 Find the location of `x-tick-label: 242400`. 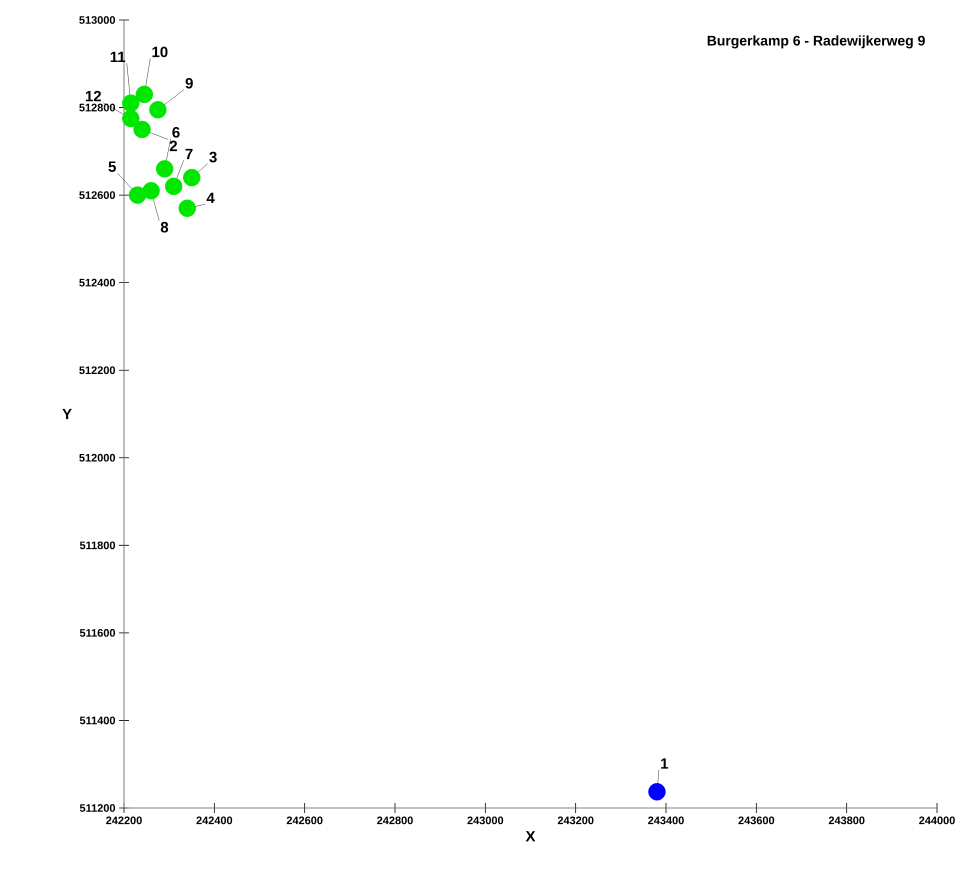

x-tick-label: 242400 is located at coordinates (214, 820).